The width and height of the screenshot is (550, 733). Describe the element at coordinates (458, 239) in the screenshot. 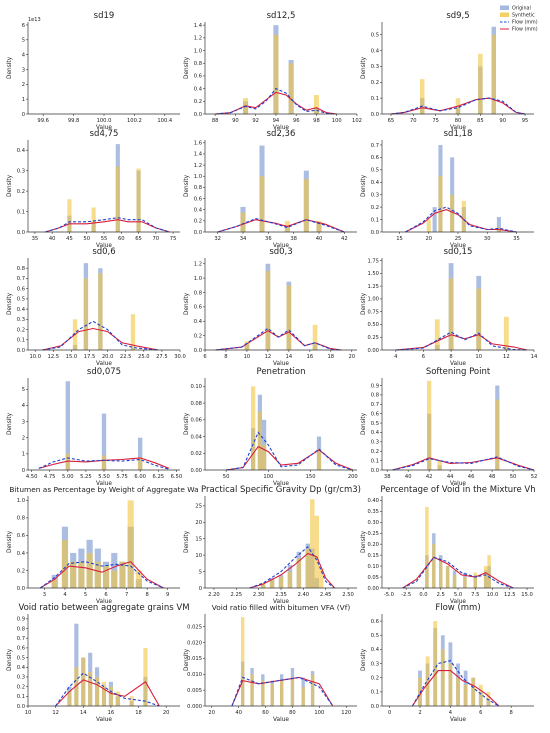

I see `x-tick-label: 25` at that location.